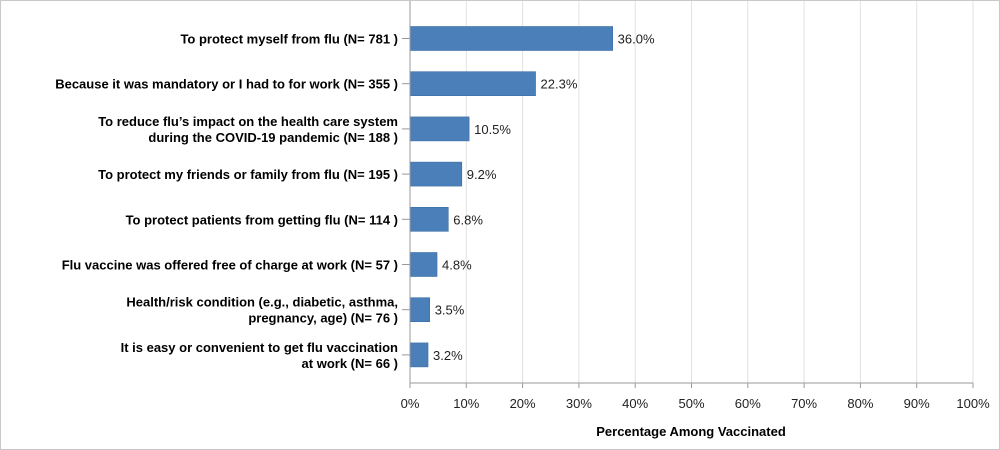 Image resolution: width=1000 pixels, height=450 pixels. I want to click on data-label: 22.3%, so click(559, 84).